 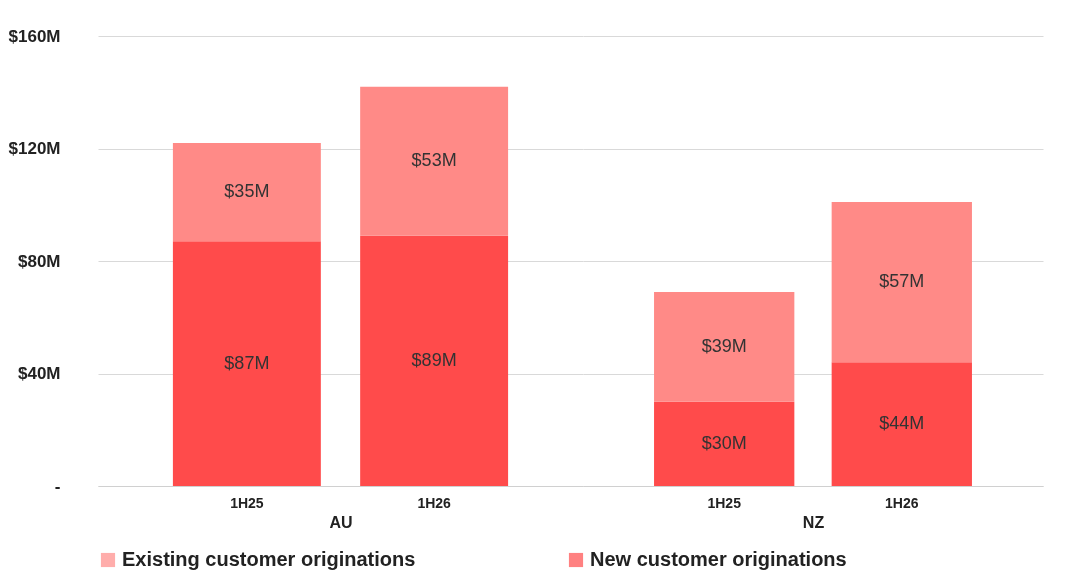 I want to click on data-label: $53M, so click(x=434, y=160).